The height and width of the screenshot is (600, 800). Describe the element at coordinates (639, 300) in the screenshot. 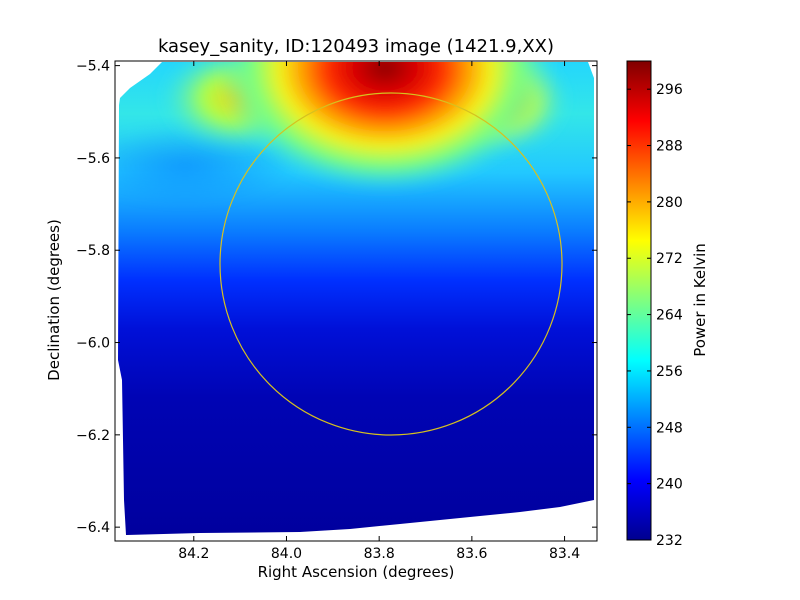

I see `colorbar` at that location.